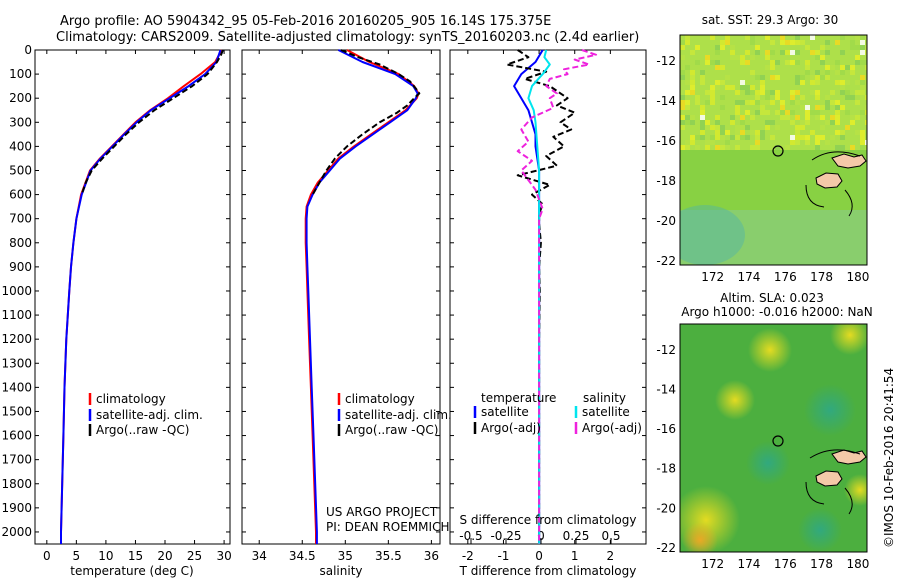 This screenshot has width=900, height=580. I want to click on legend-header-temperature: temperature, so click(518, 398).